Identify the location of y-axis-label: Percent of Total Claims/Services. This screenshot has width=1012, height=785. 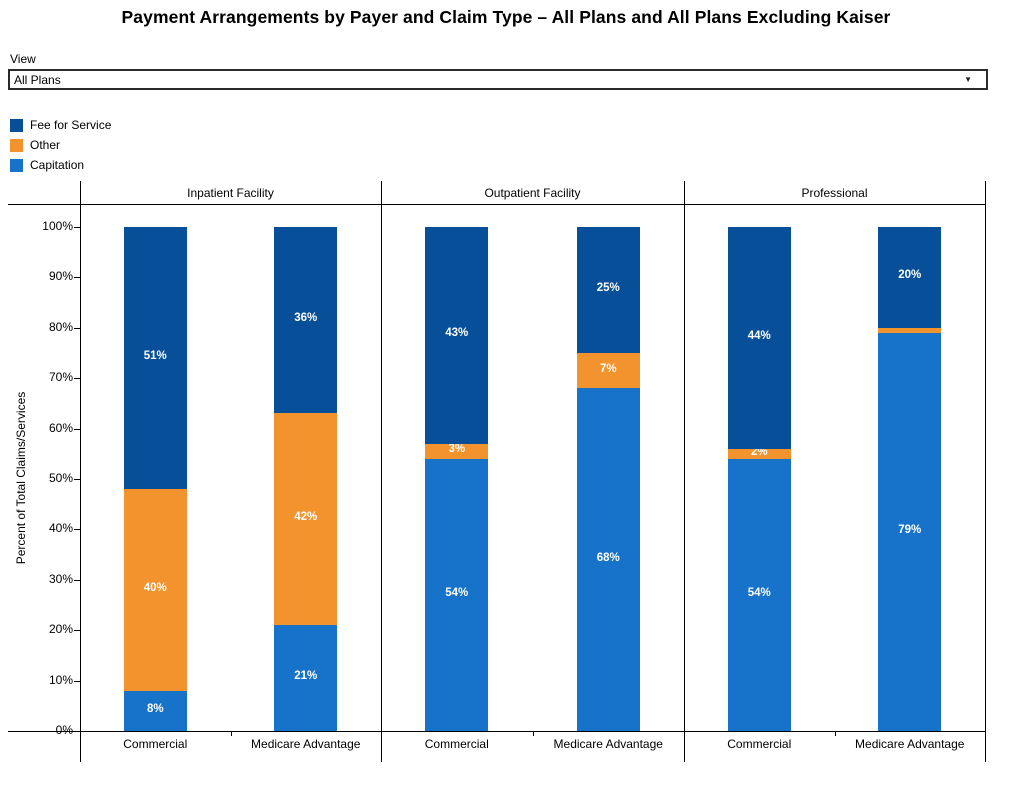
(21, 478).